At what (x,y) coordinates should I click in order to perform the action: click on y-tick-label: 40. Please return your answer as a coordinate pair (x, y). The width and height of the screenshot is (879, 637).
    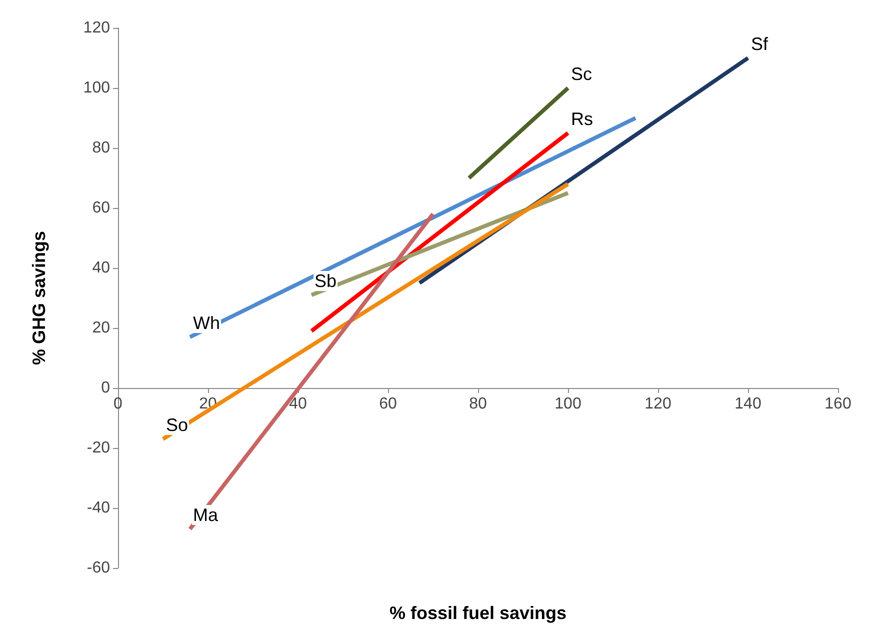
    Looking at the image, I should click on (101, 268).